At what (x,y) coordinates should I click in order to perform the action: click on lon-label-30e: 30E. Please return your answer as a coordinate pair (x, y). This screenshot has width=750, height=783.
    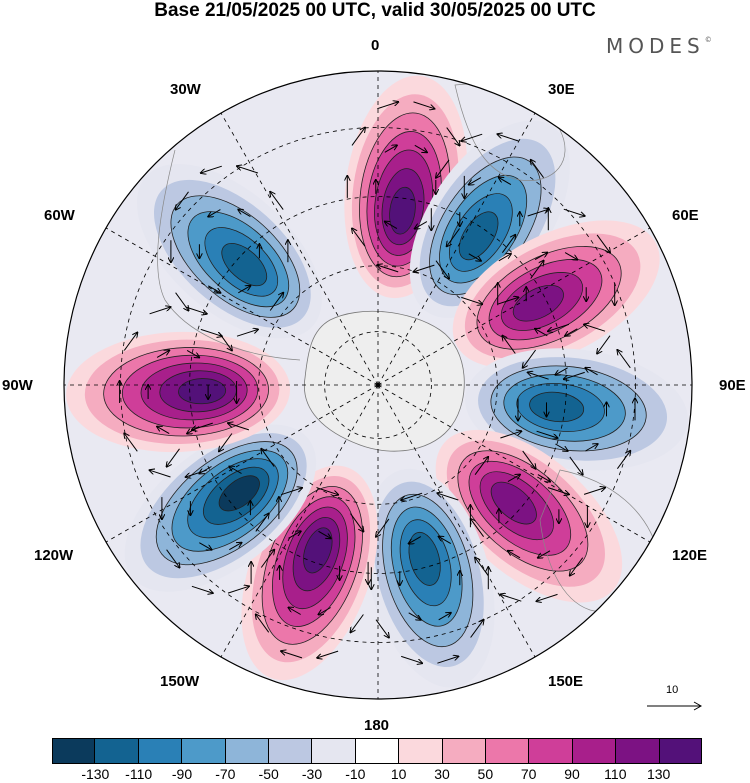
    Looking at the image, I should click on (561, 89).